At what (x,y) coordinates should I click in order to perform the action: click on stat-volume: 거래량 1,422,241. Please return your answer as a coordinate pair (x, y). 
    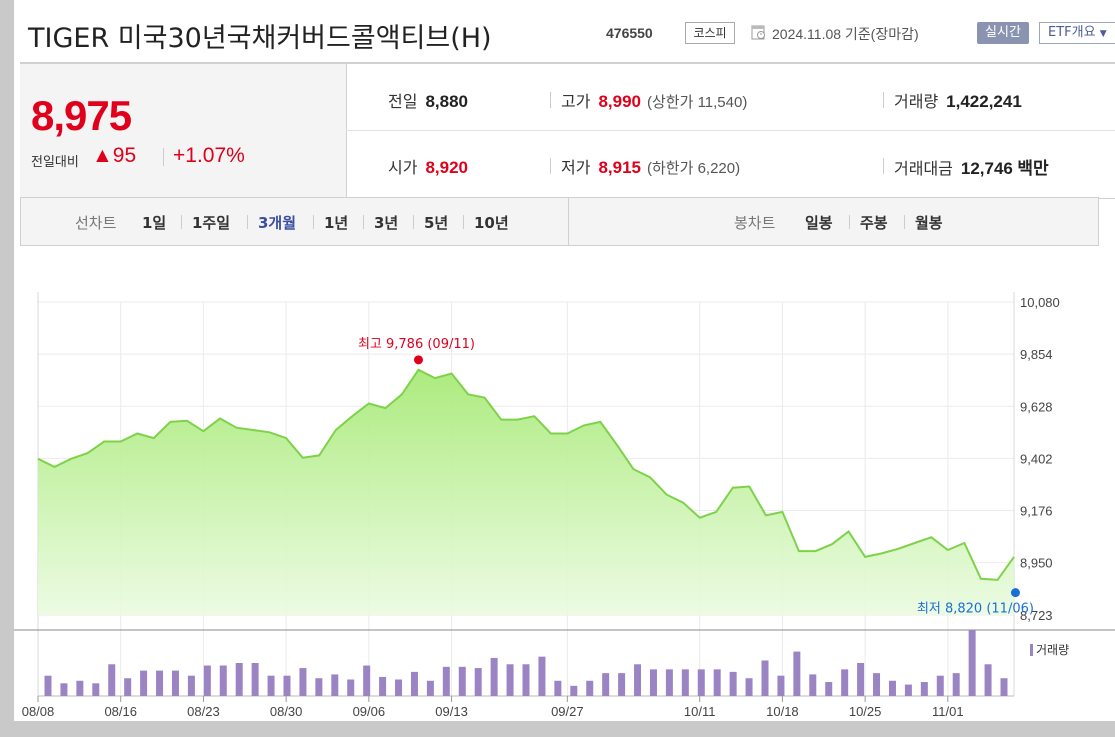
    Looking at the image, I should click on (958, 100).